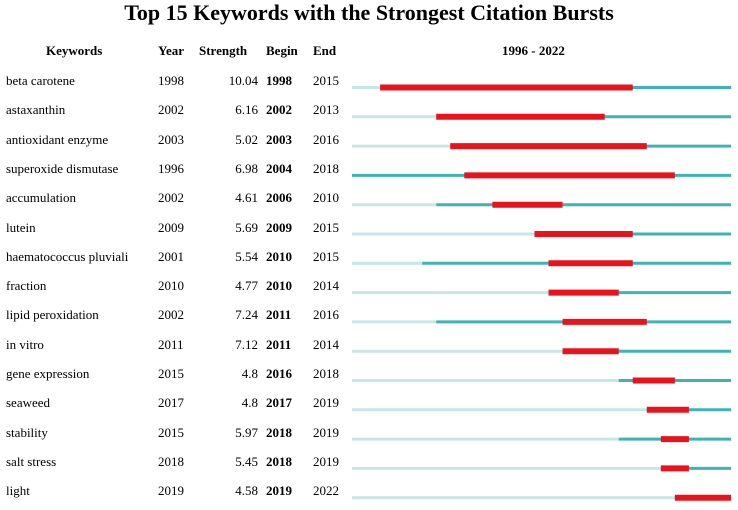  Describe the element at coordinates (171, 80) in the screenshot. I see `year-cell: 1998` at that location.